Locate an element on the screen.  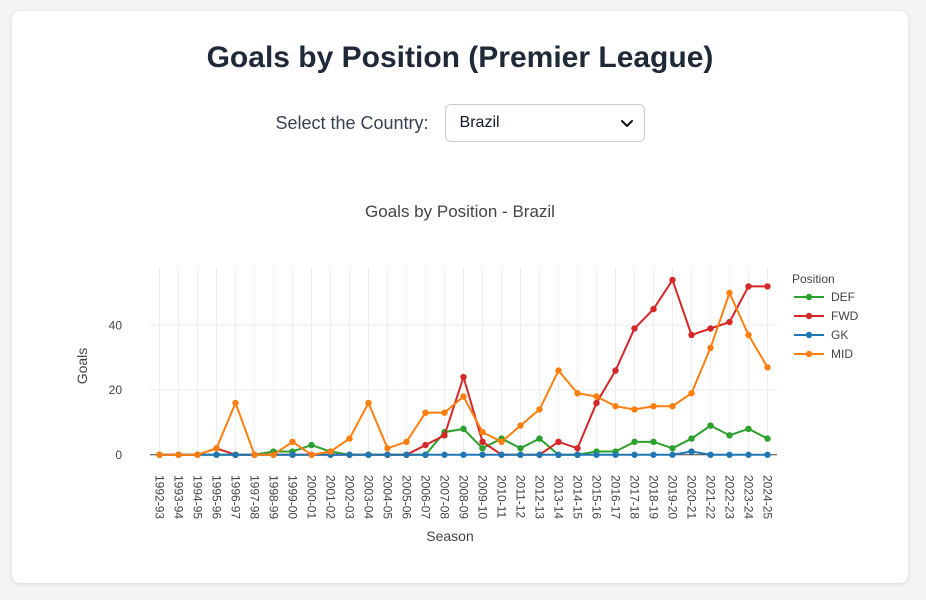
x-tick-label: 2009-10 is located at coordinates (483, 497).